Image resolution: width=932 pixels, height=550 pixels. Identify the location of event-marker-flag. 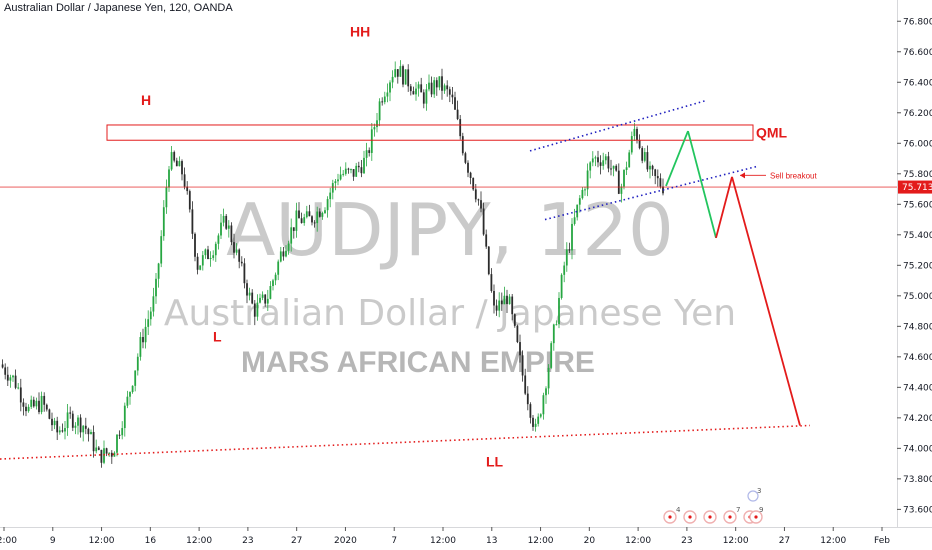
(753, 496).